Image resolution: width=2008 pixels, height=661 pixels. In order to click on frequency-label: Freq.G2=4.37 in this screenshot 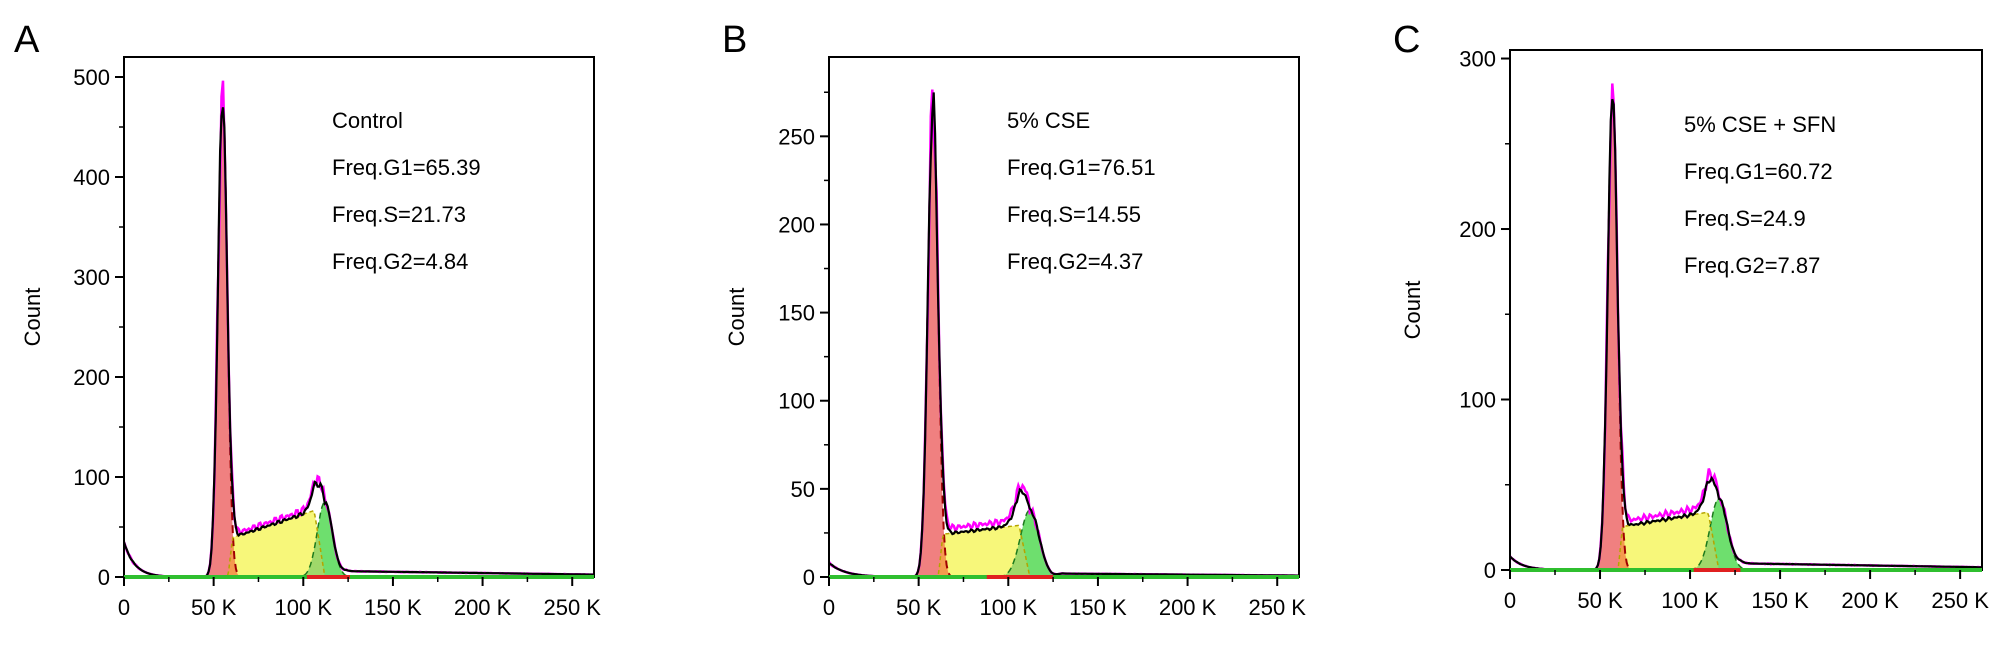, I will do `click(1075, 261)`.